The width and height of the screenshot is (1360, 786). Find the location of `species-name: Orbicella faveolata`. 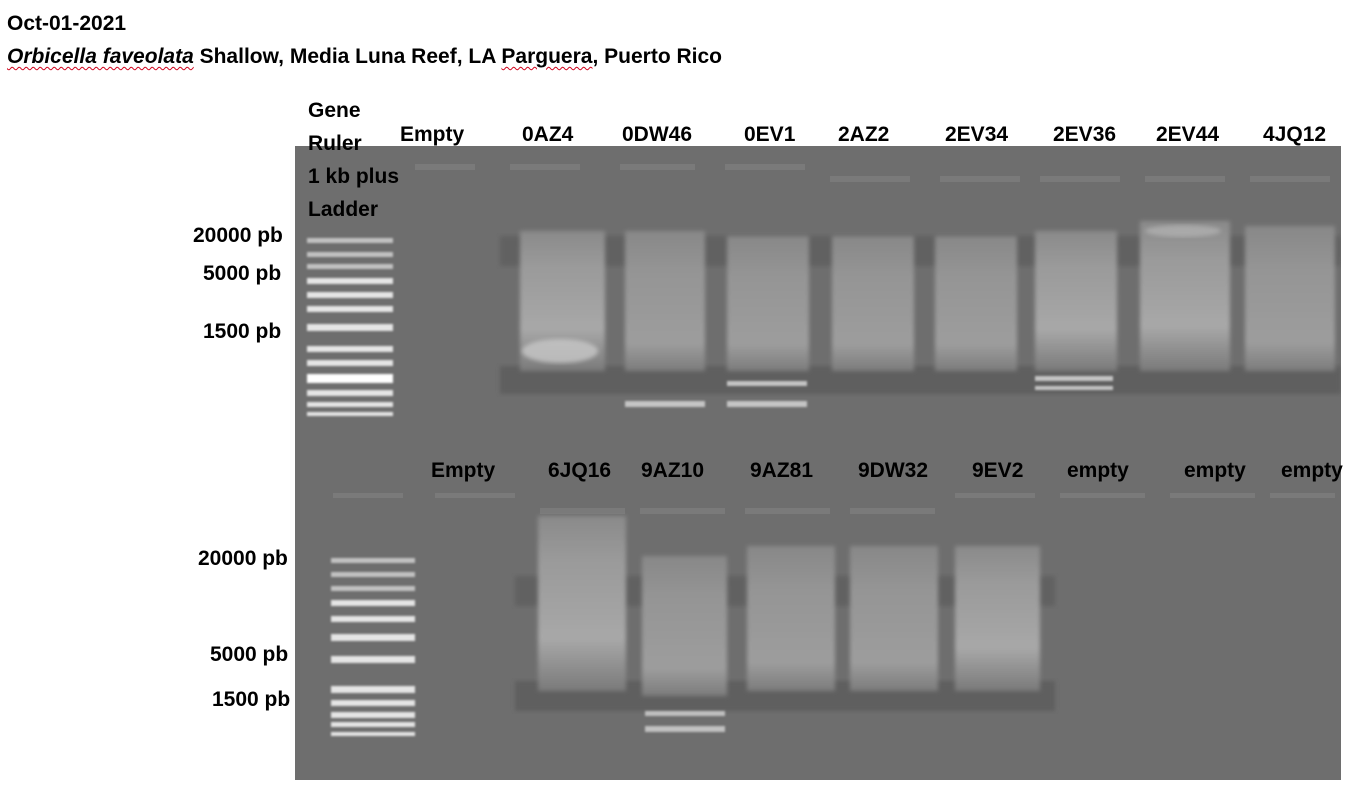

species-name: Orbicella faveolata is located at coordinates (100, 56).